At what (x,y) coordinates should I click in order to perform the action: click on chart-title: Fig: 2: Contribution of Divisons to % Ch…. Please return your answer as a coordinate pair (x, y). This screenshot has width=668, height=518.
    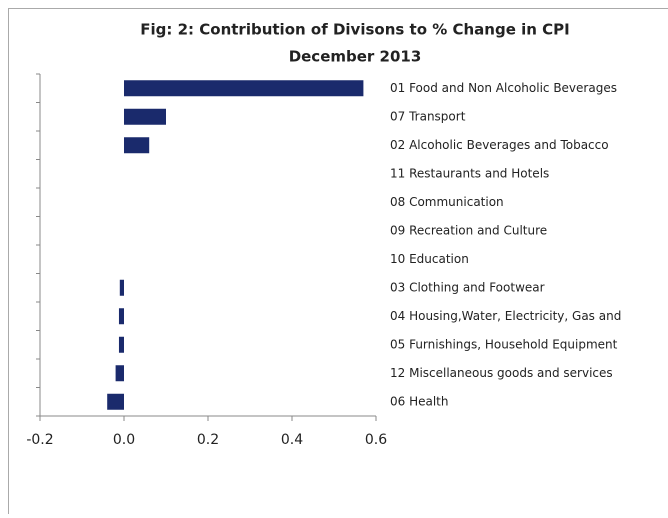
    Looking at the image, I should click on (354, 30).